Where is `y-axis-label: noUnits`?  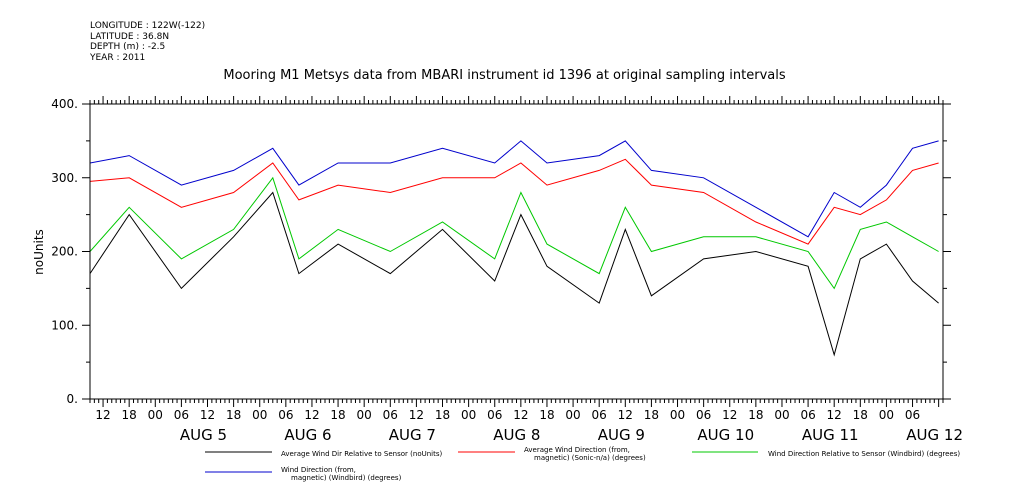
y-axis-label: noUnits is located at coordinates (39, 252).